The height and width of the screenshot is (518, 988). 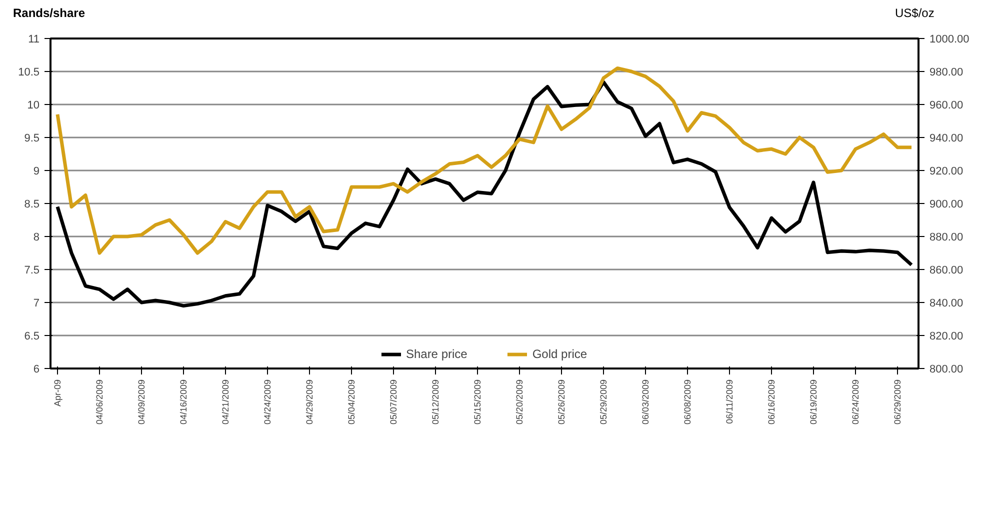 What do you see at coordinates (947, 204) in the screenshot?
I see `y2-tick-label: 900.00` at bounding box center [947, 204].